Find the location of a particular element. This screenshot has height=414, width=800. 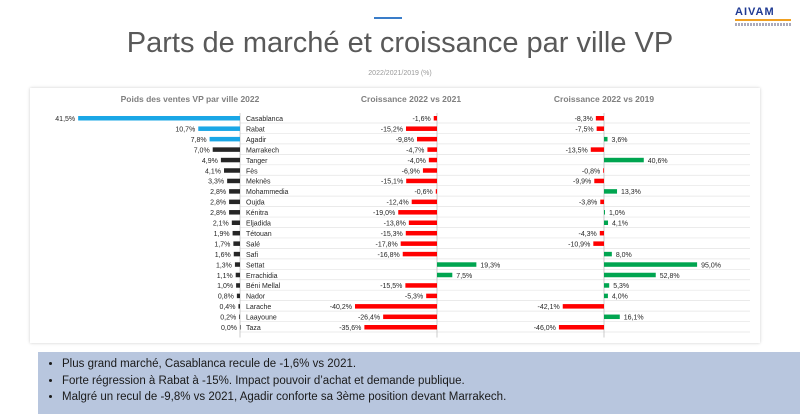

data-label: 52,8% is located at coordinates (670, 276).